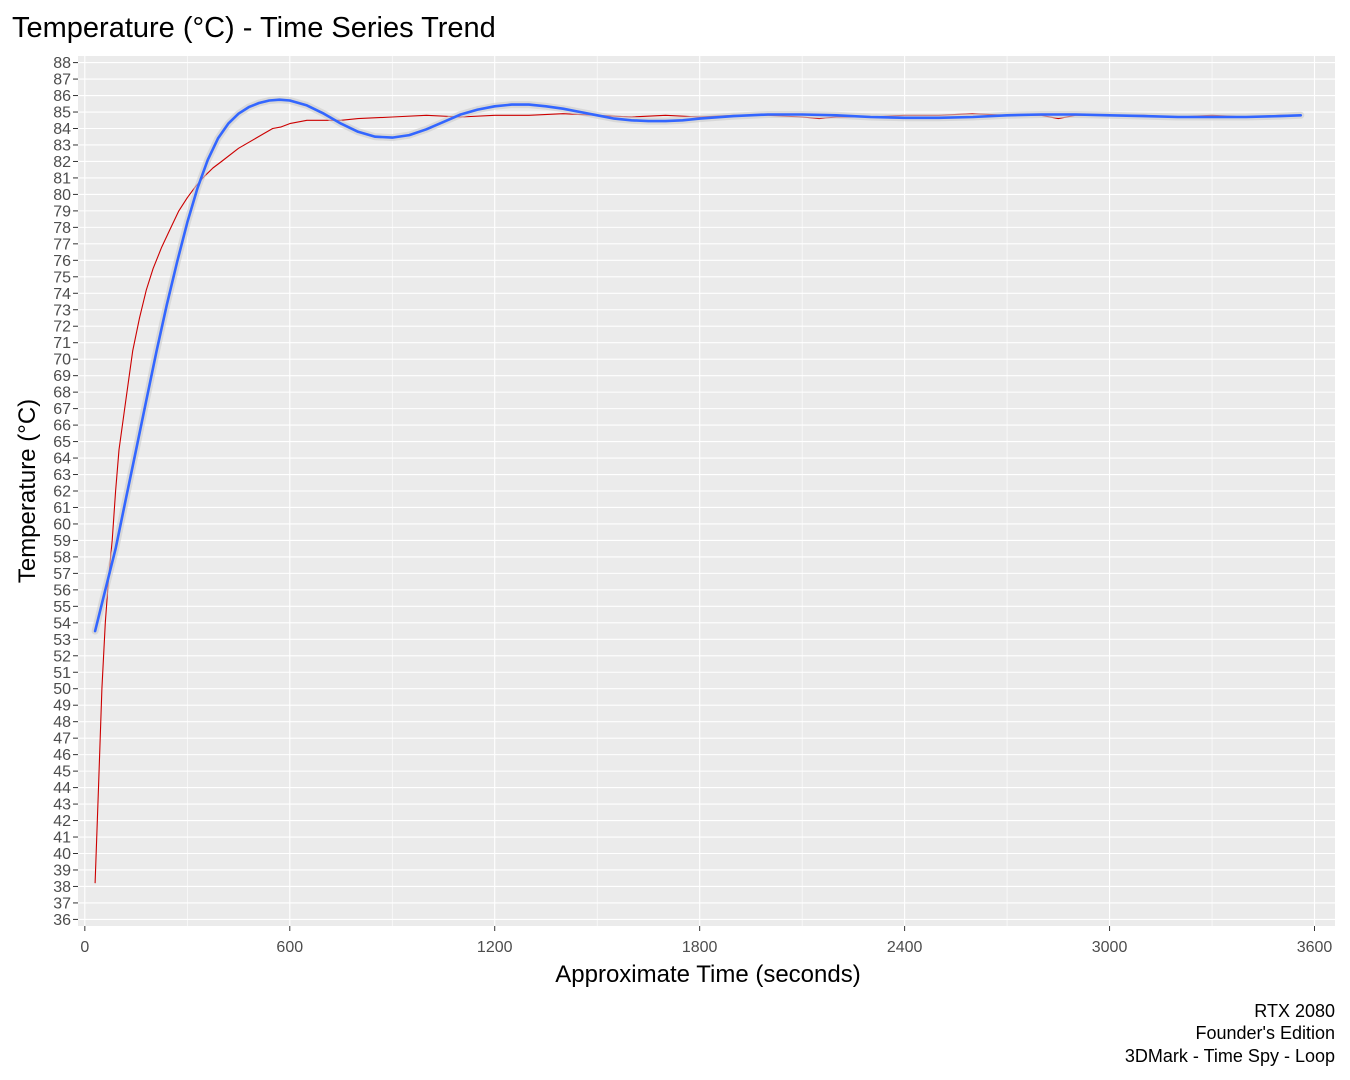  Describe the element at coordinates (62, 920) in the screenshot. I see `y-tick-label: 36` at that location.